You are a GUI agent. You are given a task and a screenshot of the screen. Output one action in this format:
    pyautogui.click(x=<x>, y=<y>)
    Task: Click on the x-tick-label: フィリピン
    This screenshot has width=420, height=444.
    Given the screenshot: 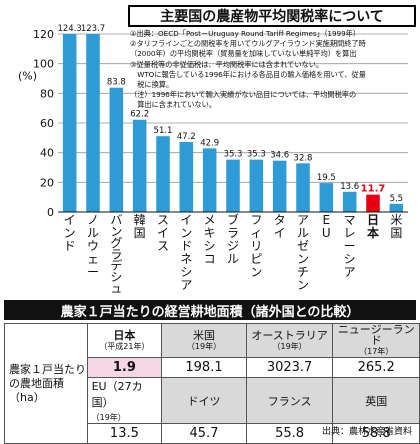 What is the action you would take?
    pyautogui.click(x=256, y=246)
    